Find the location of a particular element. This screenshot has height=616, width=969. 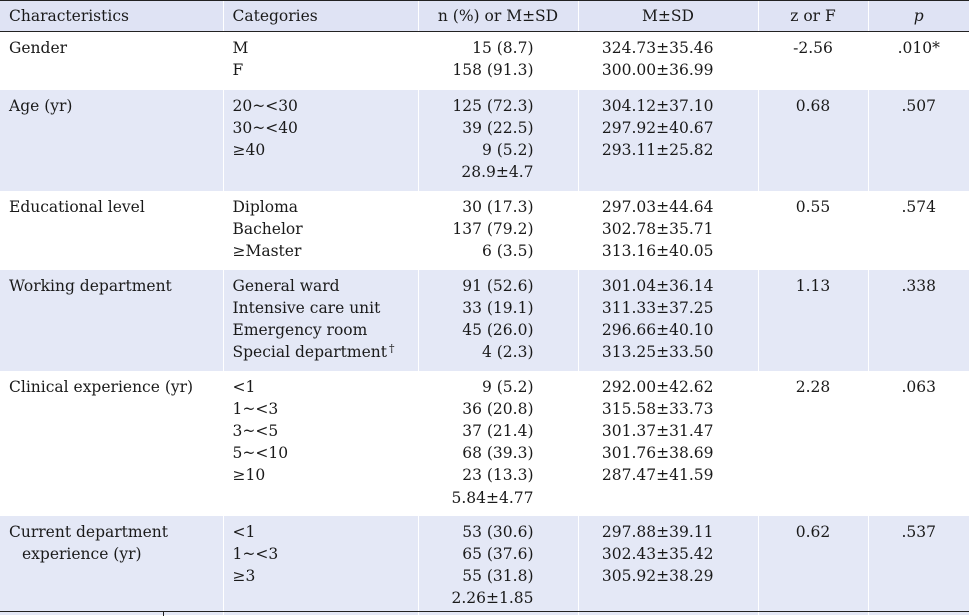

characteristic-line: experience (yr) is located at coordinates (82, 553).